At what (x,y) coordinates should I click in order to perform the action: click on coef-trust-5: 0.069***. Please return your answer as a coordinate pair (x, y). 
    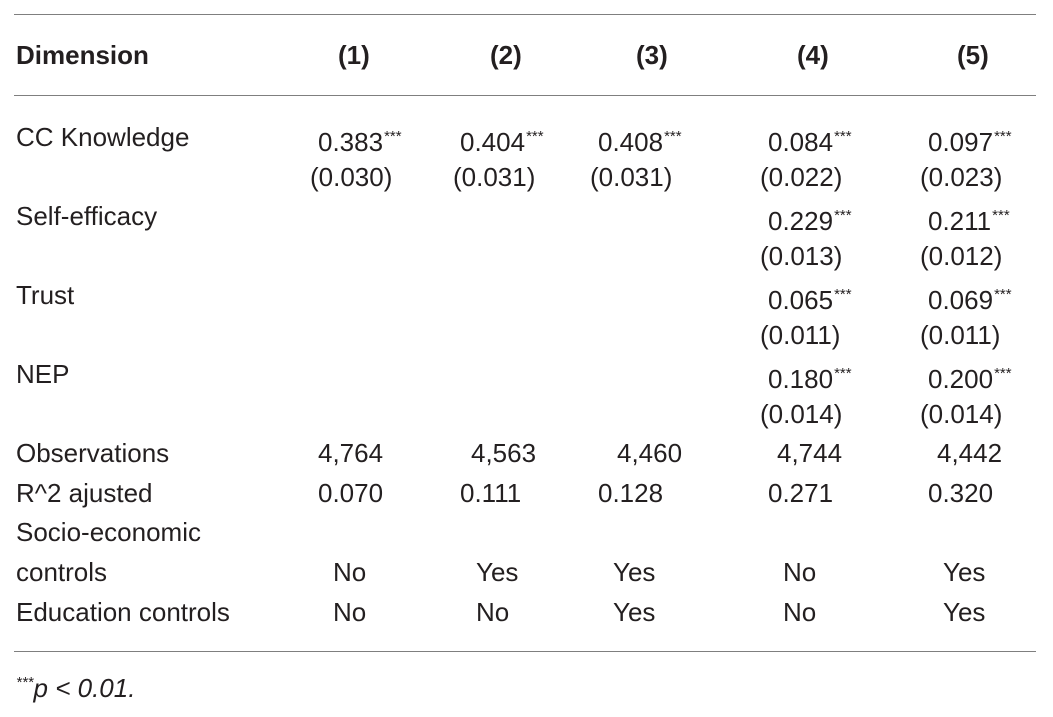
    Looking at the image, I should click on (970, 300).